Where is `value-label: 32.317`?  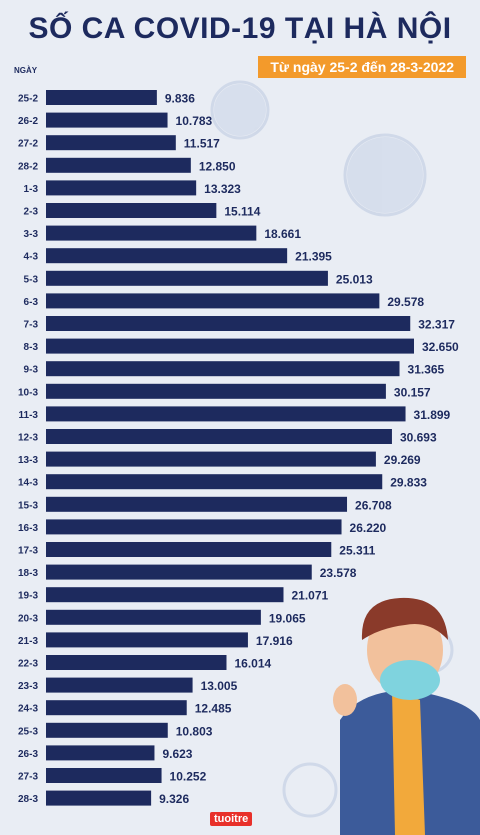 value-label: 32.317 is located at coordinates (436, 325).